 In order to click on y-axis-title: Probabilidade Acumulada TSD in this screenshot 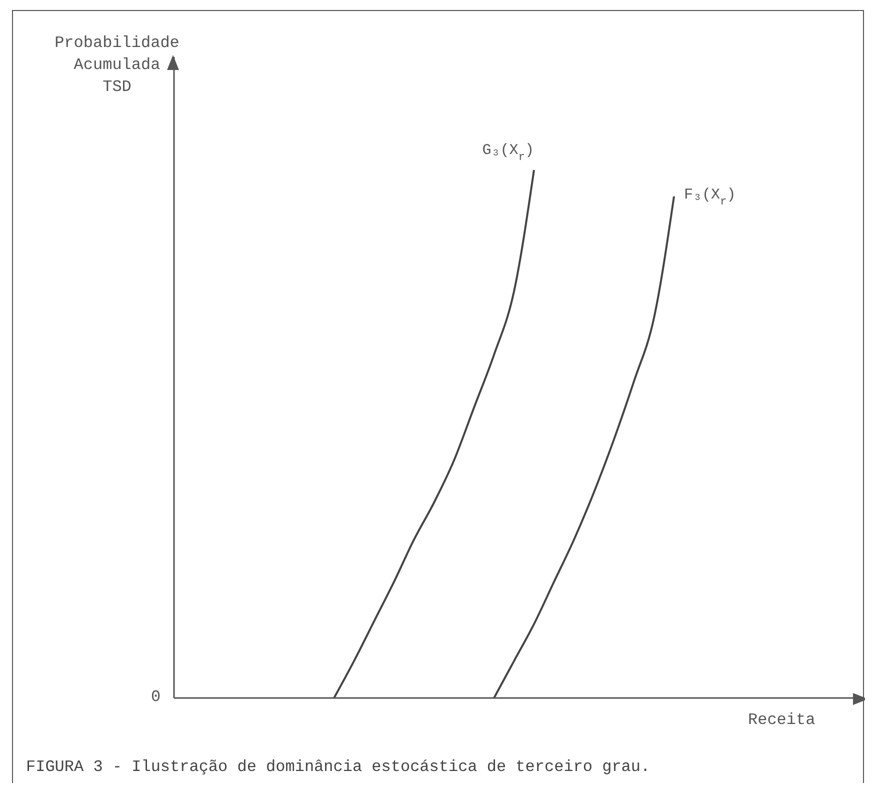, I will do `click(117, 65)`.